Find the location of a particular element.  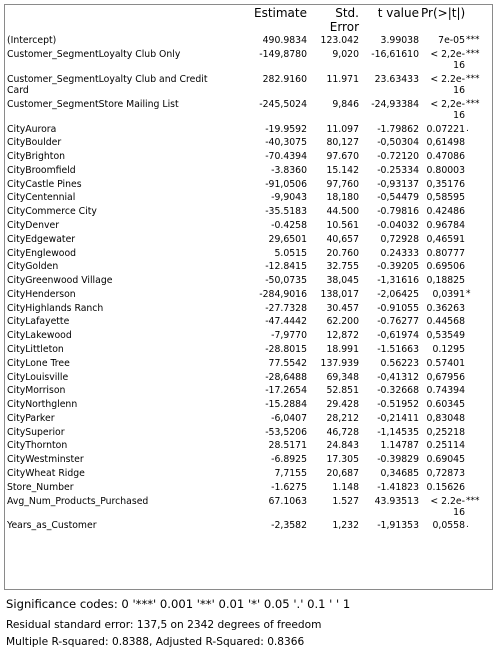

row-t-value: -0,21411 is located at coordinates (398, 418).